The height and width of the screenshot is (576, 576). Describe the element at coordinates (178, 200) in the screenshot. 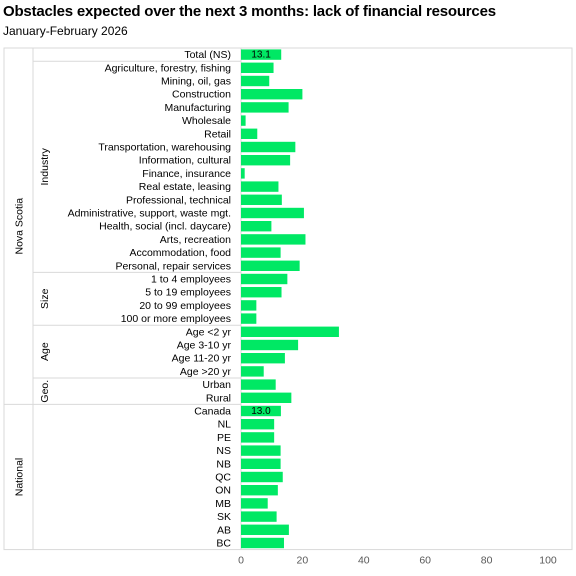

I see `category-label: Professional, technical` at that location.